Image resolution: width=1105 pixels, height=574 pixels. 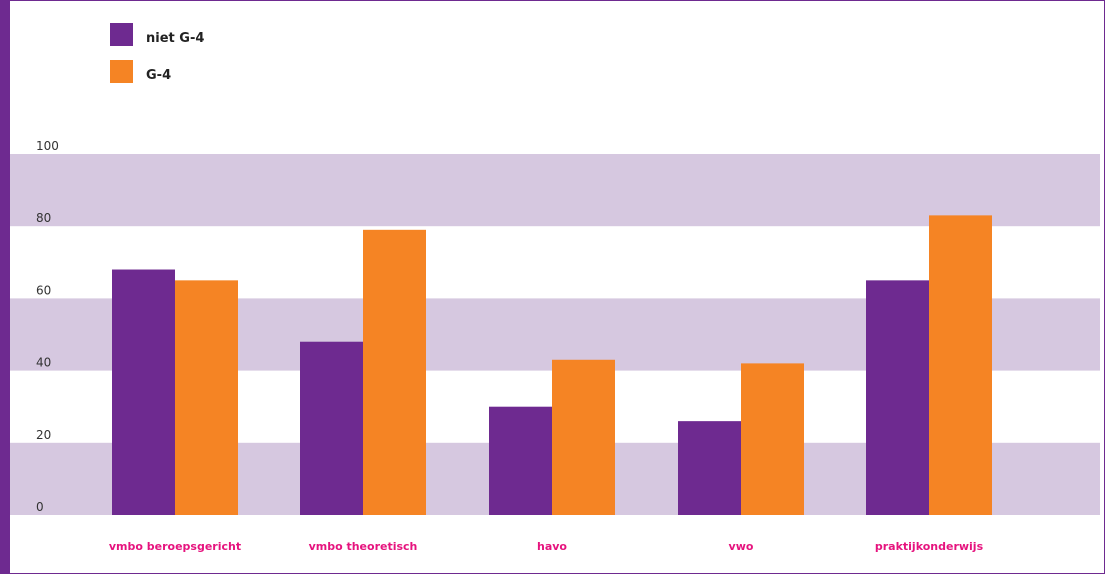 What do you see at coordinates (47, 326) in the screenshot?
I see `y-axis-ticks: 0 20 40 60 80 100` at bounding box center [47, 326].